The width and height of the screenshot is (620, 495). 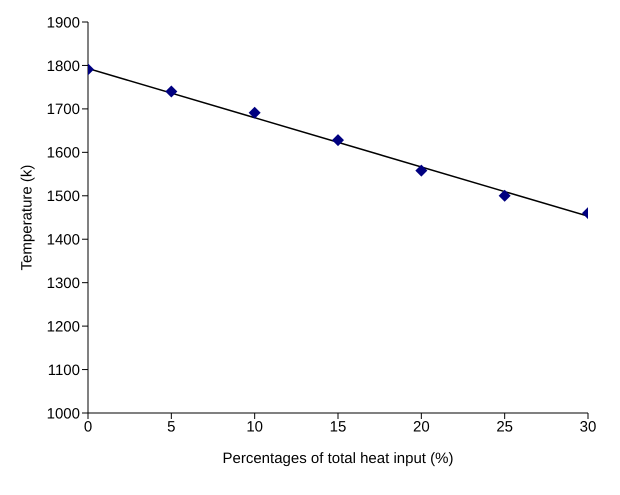 What do you see at coordinates (63, 197) in the screenshot?
I see `y-tick-label: 1500` at bounding box center [63, 197].